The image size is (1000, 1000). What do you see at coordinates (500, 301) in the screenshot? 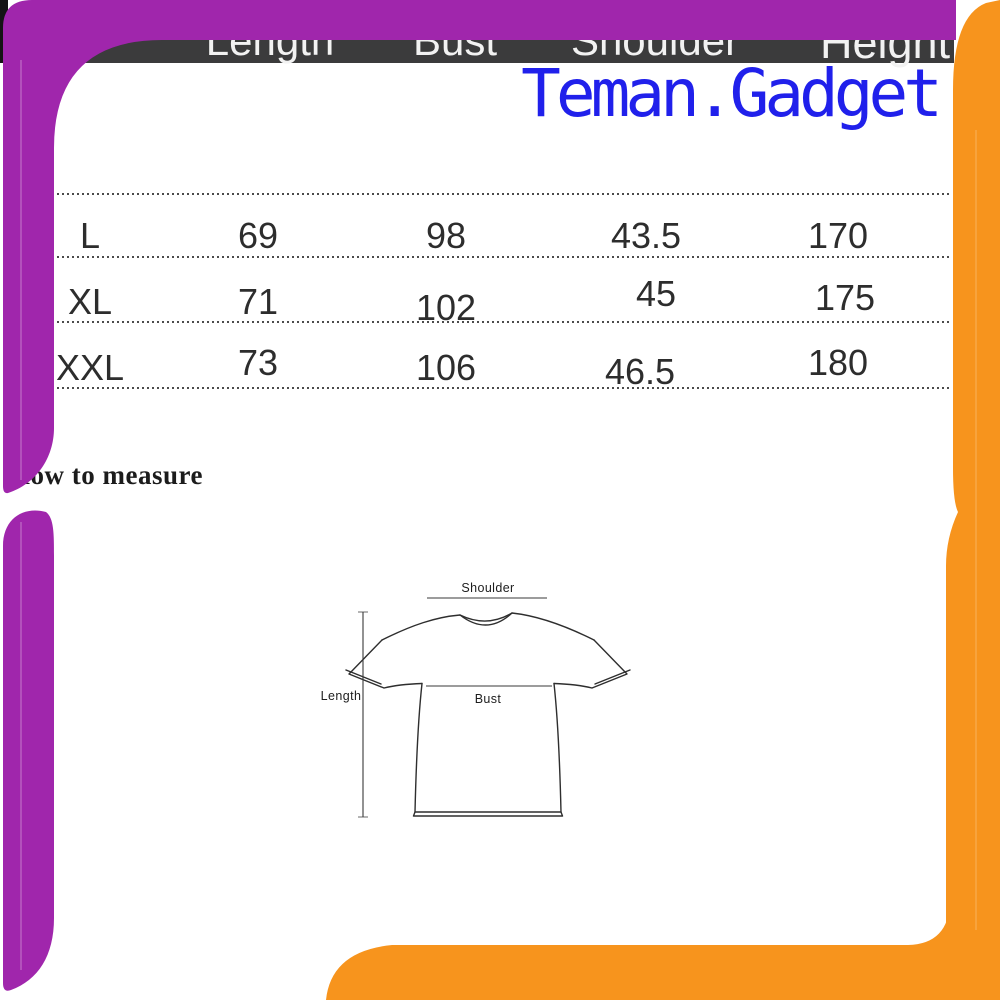
I see `table-row-xl: XL 71 102 45 175` at bounding box center [500, 301].